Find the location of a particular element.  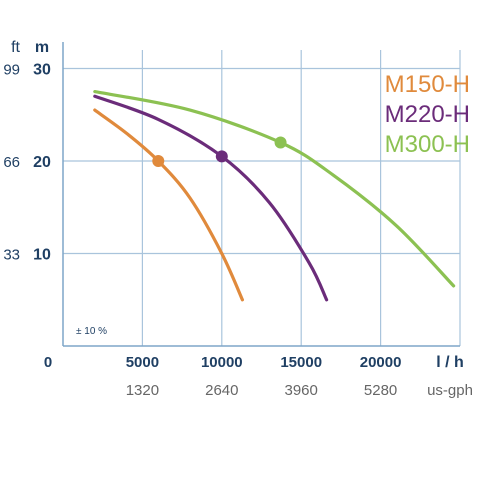

x2-tick-label: 3960 is located at coordinates (301, 390).